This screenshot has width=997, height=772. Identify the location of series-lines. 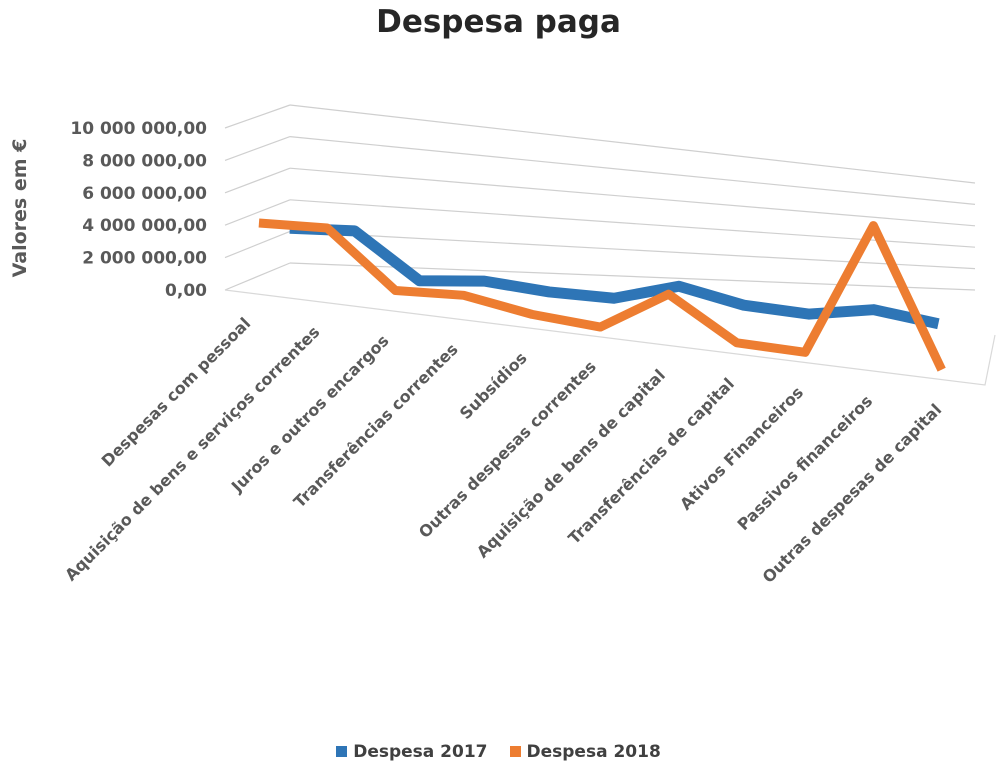
(602, 295).